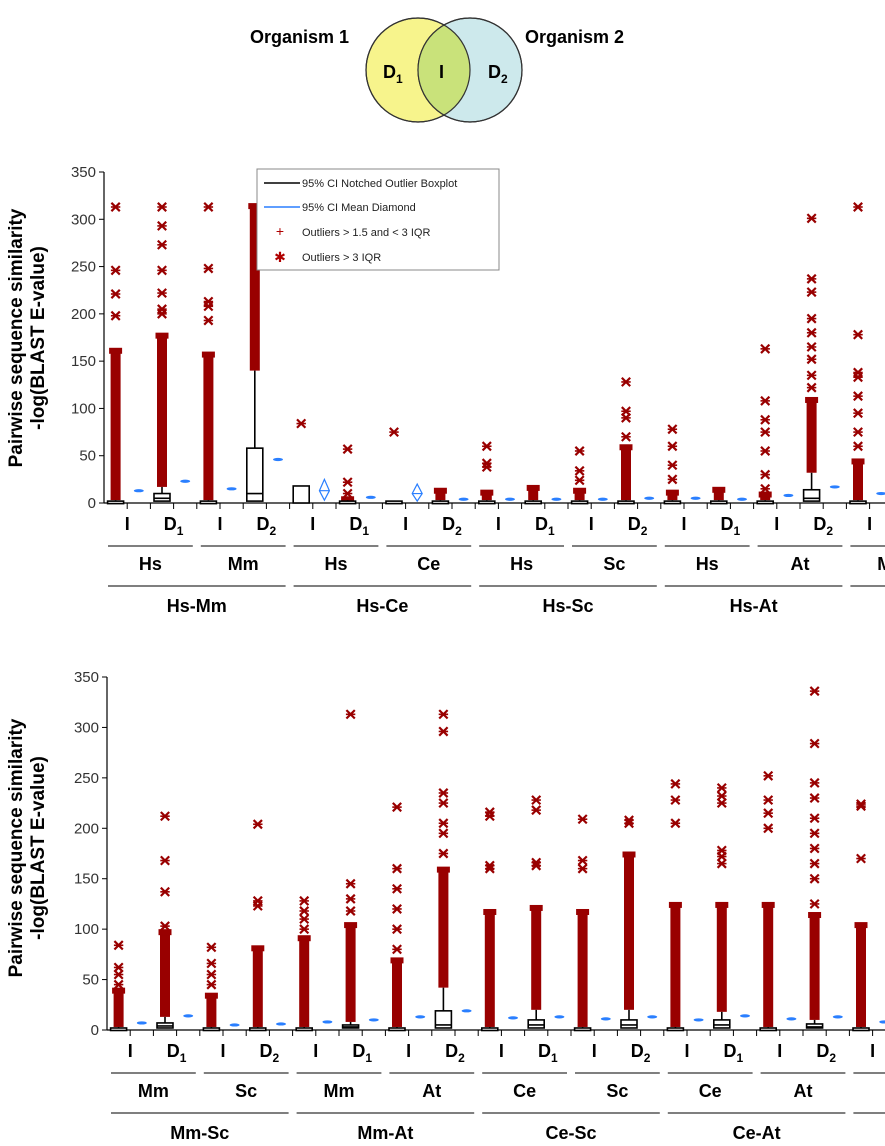  Describe the element at coordinates (379, 184) in the screenshot. I see `legend-label-boxplot: 95% CI Notched Outlier Boxplot` at that location.